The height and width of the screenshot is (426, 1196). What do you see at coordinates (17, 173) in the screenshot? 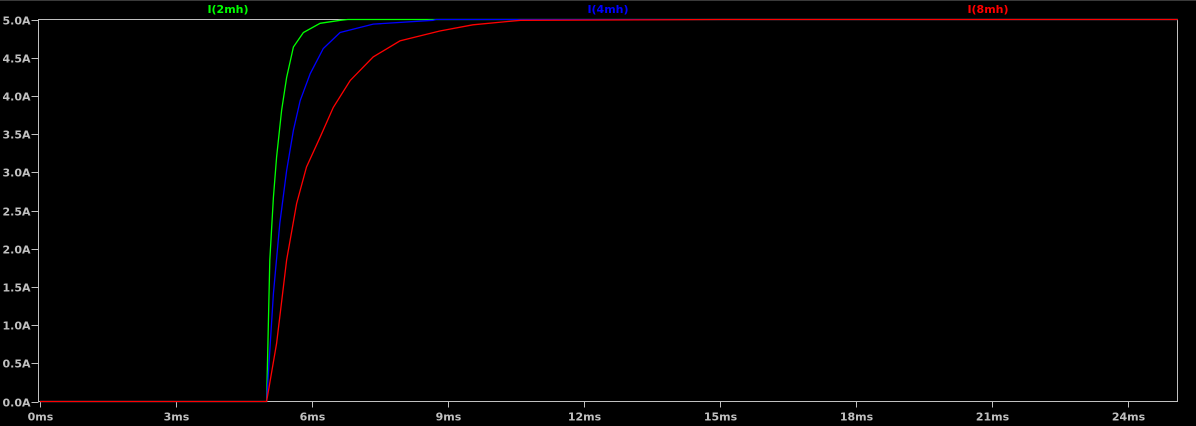
I see `y-tick-label: 3.0A` at bounding box center [17, 173].